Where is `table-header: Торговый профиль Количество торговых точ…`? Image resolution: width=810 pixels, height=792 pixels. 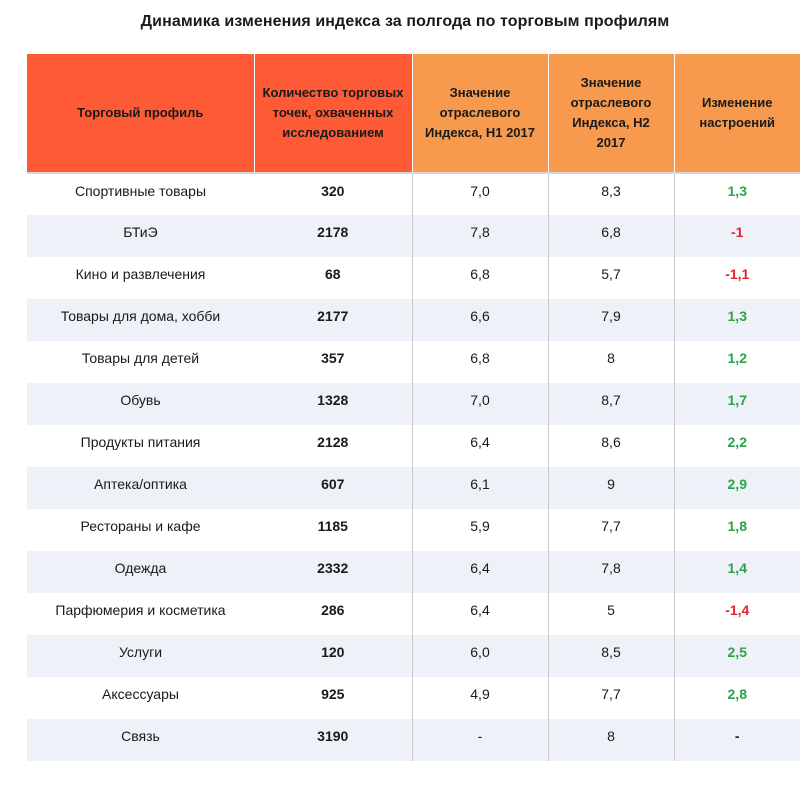 table-header: Торговый профиль Количество торговых точ… is located at coordinates (413, 113).